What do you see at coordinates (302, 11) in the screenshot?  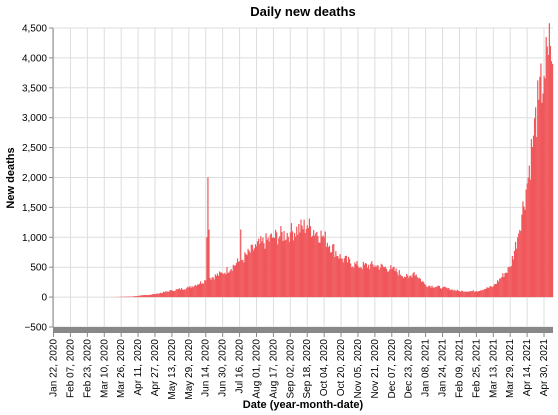 I see `chart-title: Daily new deaths` at bounding box center [302, 11].